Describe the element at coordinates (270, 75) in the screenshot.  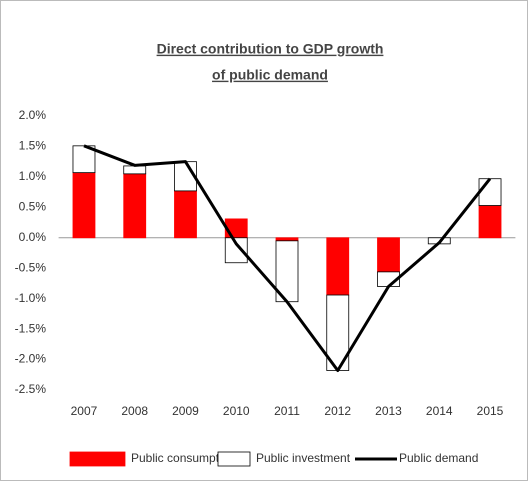
I see `chart-title: of public demand` at that location.